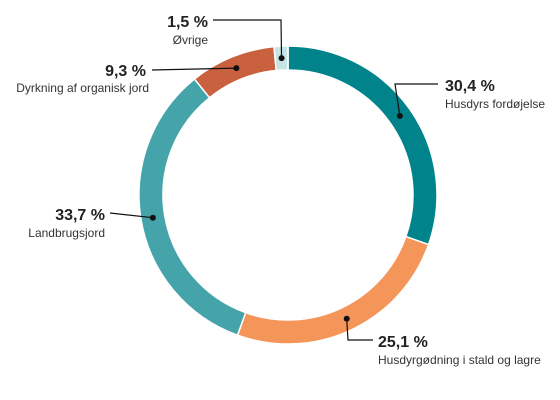 This screenshot has height=400, width=560. What do you see at coordinates (359, 329) in the screenshot?
I see `leader-line-husdyrgodning` at bounding box center [359, 329].